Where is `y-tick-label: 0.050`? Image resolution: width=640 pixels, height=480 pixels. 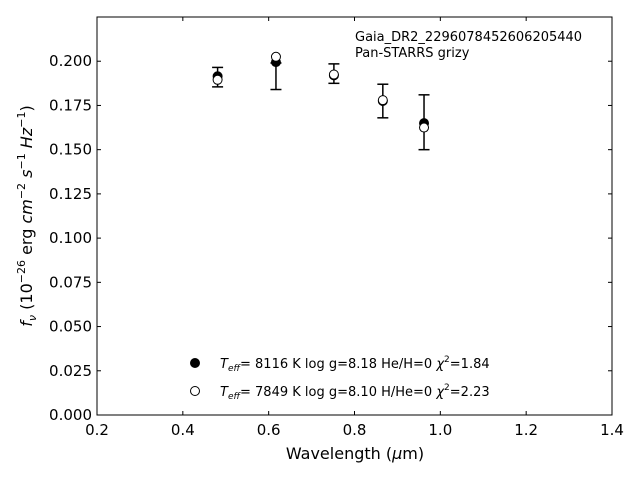
y-tick-label: 0.050 is located at coordinates (70, 327).